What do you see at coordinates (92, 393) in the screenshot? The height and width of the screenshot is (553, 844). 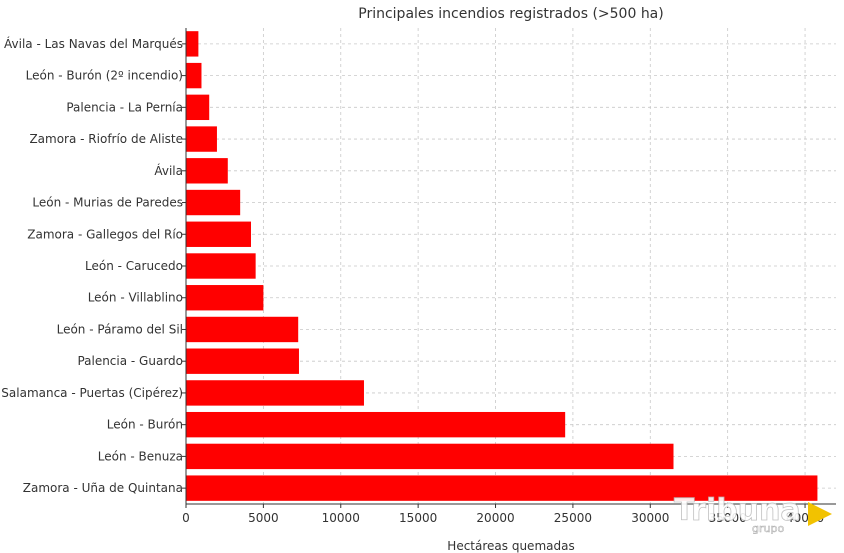 I see `y-tick-label: Salamanca - Puertas (Cipérez)` at bounding box center [92, 393].